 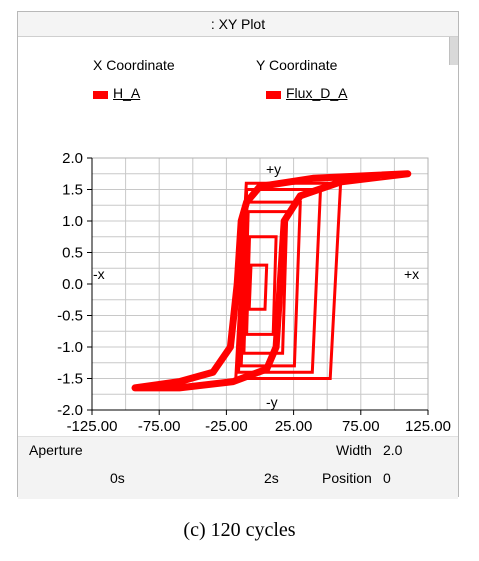 What do you see at coordinates (297, 65) in the screenshot?
I see `y-coordinate-header: Y Coordinate` at bounding box center [297, 65].